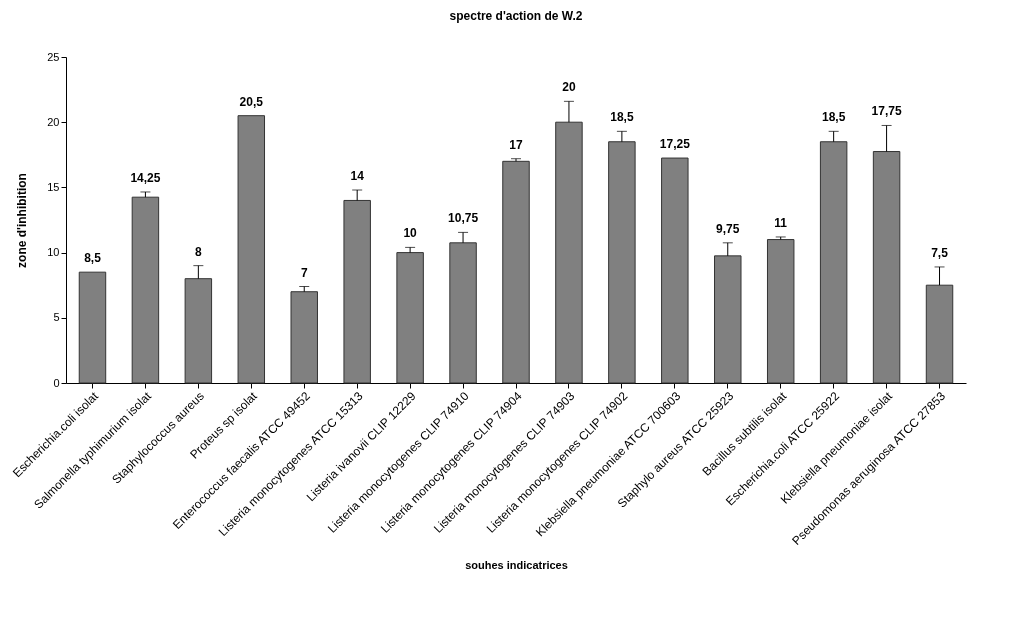 This screenshot has height=641, width=1027. I want to click on y-tick-label: 25, so click(53, 56).